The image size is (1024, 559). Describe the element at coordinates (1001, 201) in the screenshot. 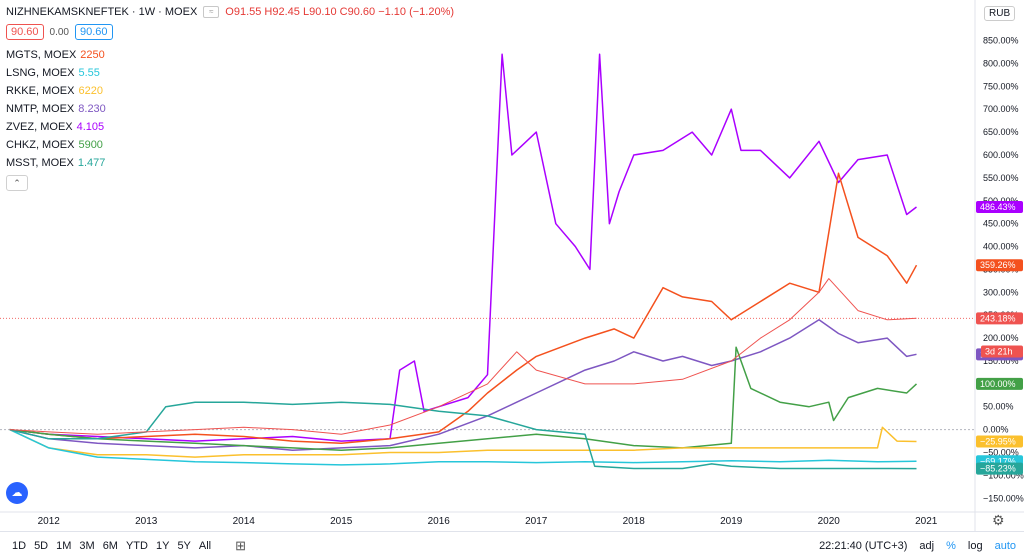

I see `y-tick-label: 500.00%` at that location.